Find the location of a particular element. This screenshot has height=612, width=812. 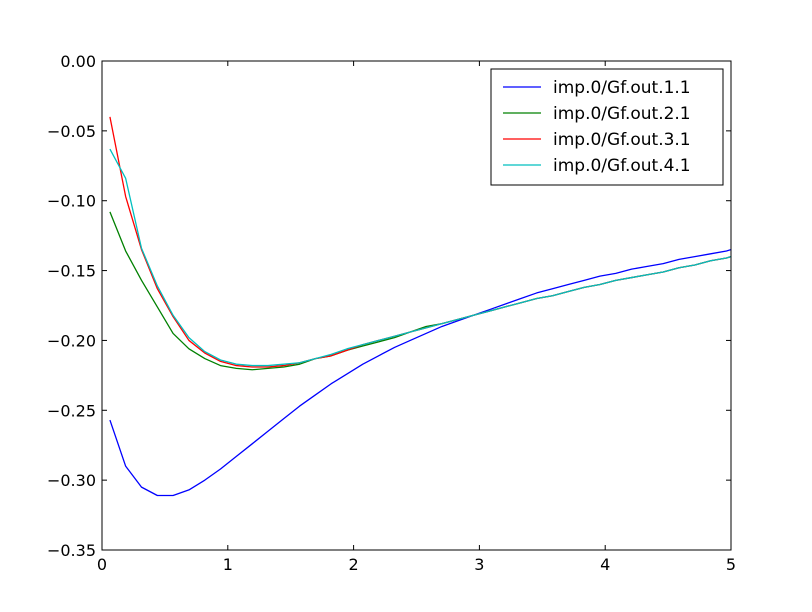

x-tick-label: 5 is located at coordinates (731, 564).